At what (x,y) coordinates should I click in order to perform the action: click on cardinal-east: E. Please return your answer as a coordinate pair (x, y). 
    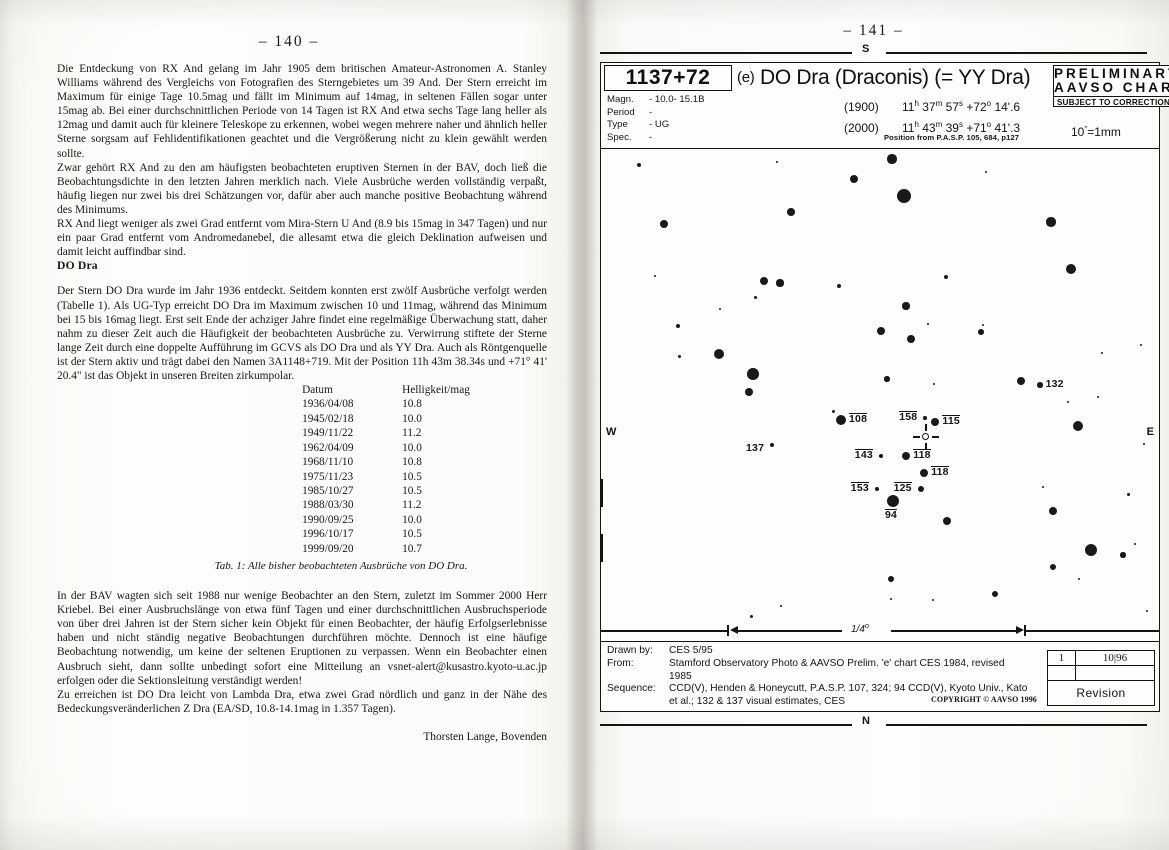
    Looking at the image, I should click on (1150, 432).